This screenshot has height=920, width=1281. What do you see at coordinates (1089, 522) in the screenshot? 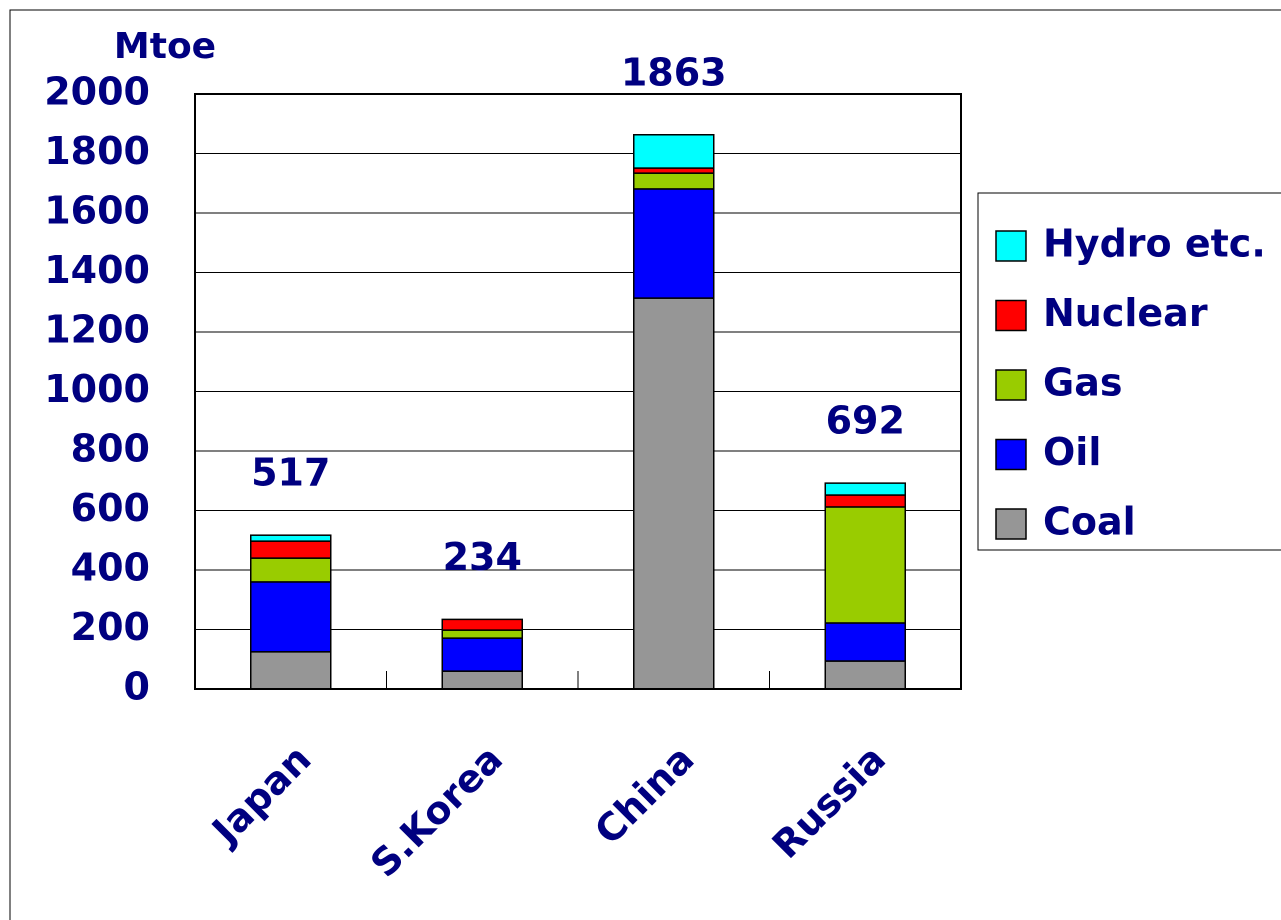
I see `legend-label: Coal` at bounding box center [1089, 522].